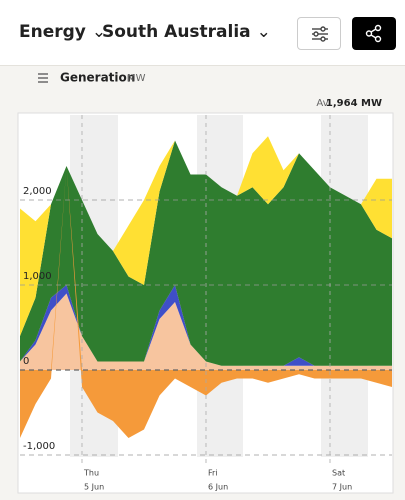 The height and width of the screenshot is (500, 405). I want to click on y-tick-label: 0, so click(26, 361).